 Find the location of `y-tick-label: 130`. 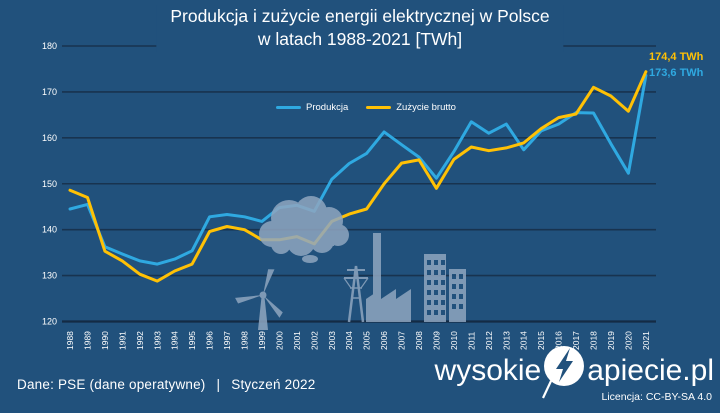

y-tick-label: 130 is located at coordinates (49, 276).